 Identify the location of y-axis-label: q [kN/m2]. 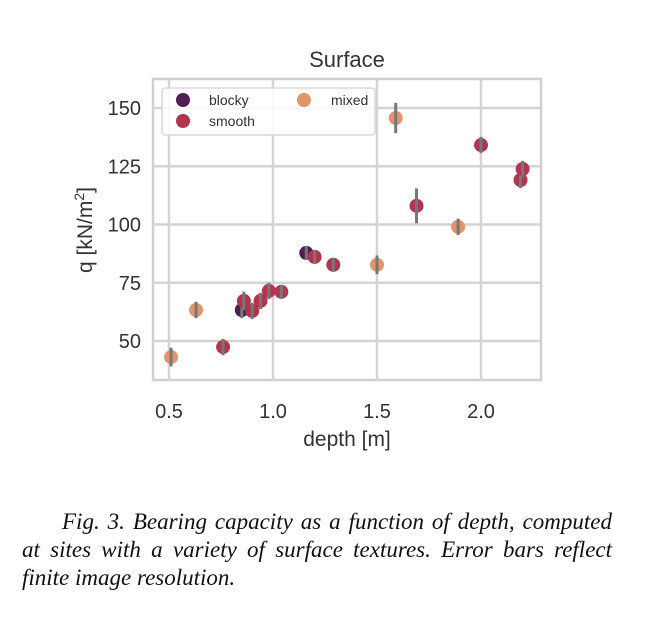
(84, 230).